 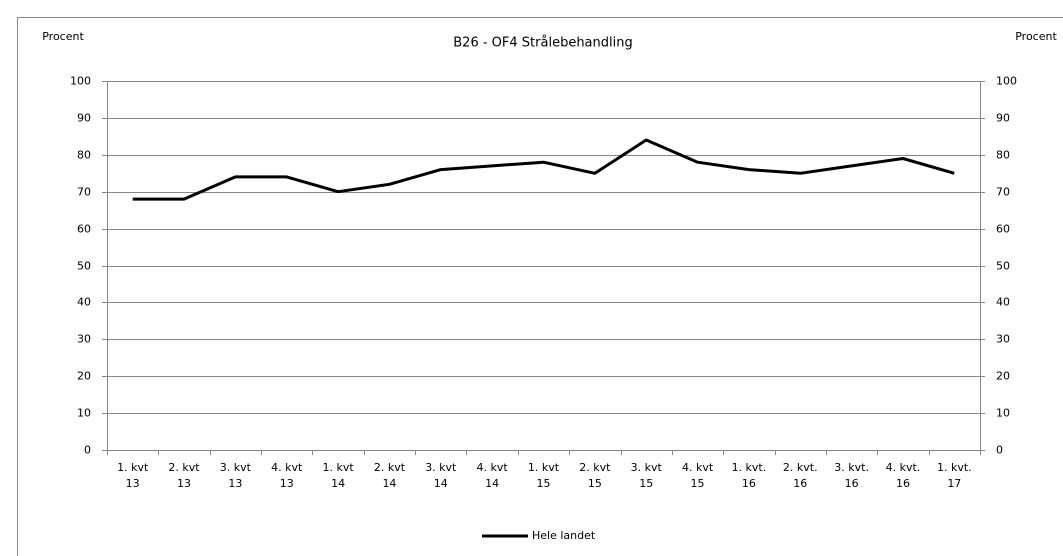 What do you see at coordinates (84, 192) in the screenshot?
I see `y-tick-label: 70` at bounding box center [84, 192].